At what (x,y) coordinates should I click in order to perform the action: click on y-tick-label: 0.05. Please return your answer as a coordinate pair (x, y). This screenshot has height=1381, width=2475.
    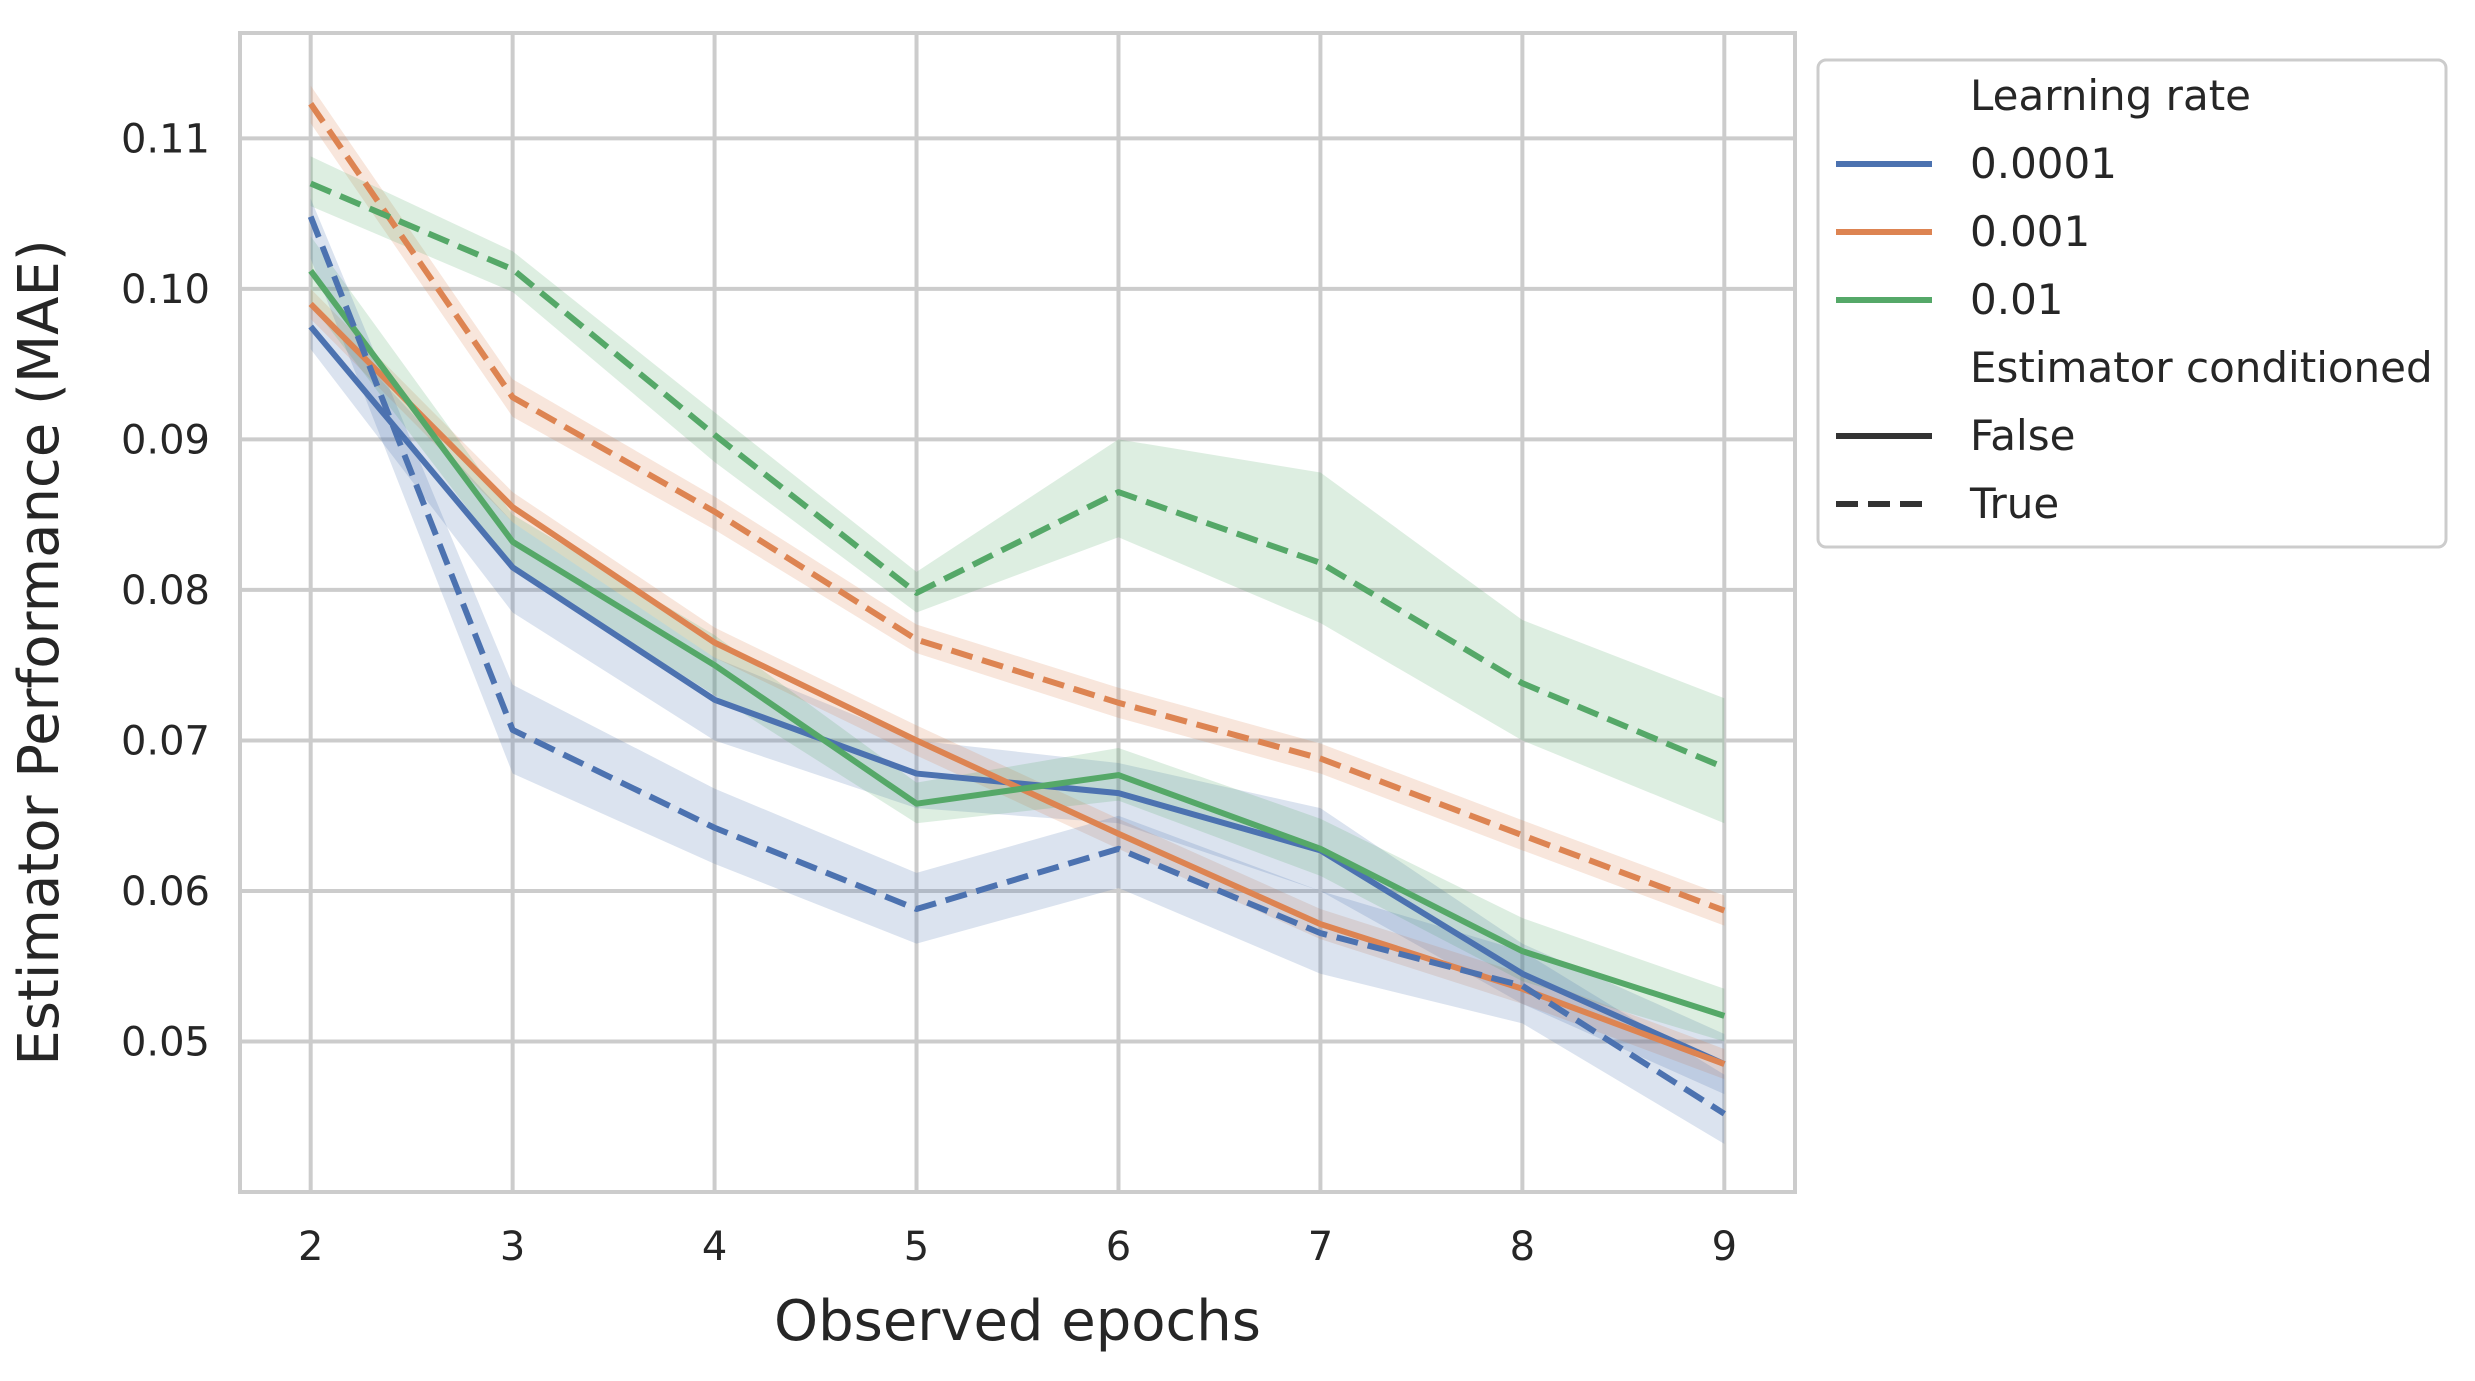
    Looking at the image, I should click on (165, 1042).